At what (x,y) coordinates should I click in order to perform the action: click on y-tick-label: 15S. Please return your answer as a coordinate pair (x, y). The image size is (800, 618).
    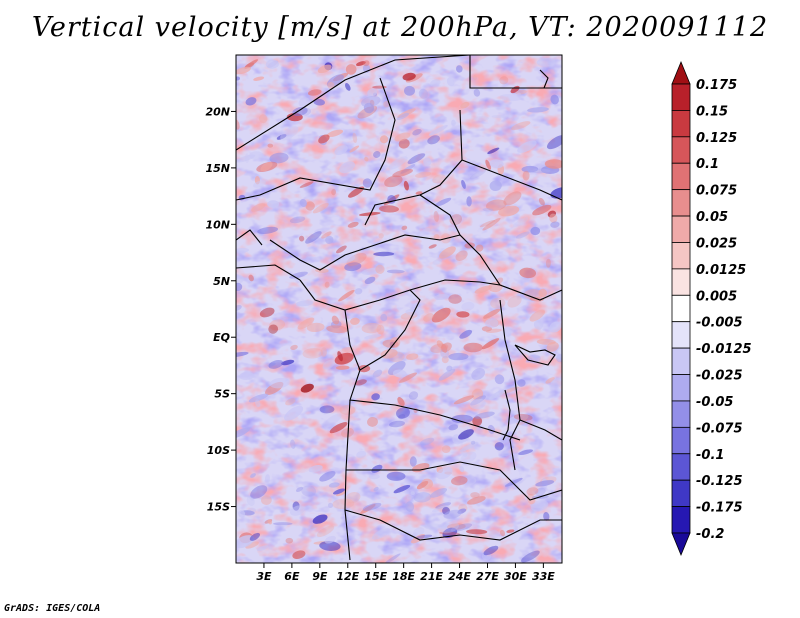
    Looking at the image, I should click on (218, 507).